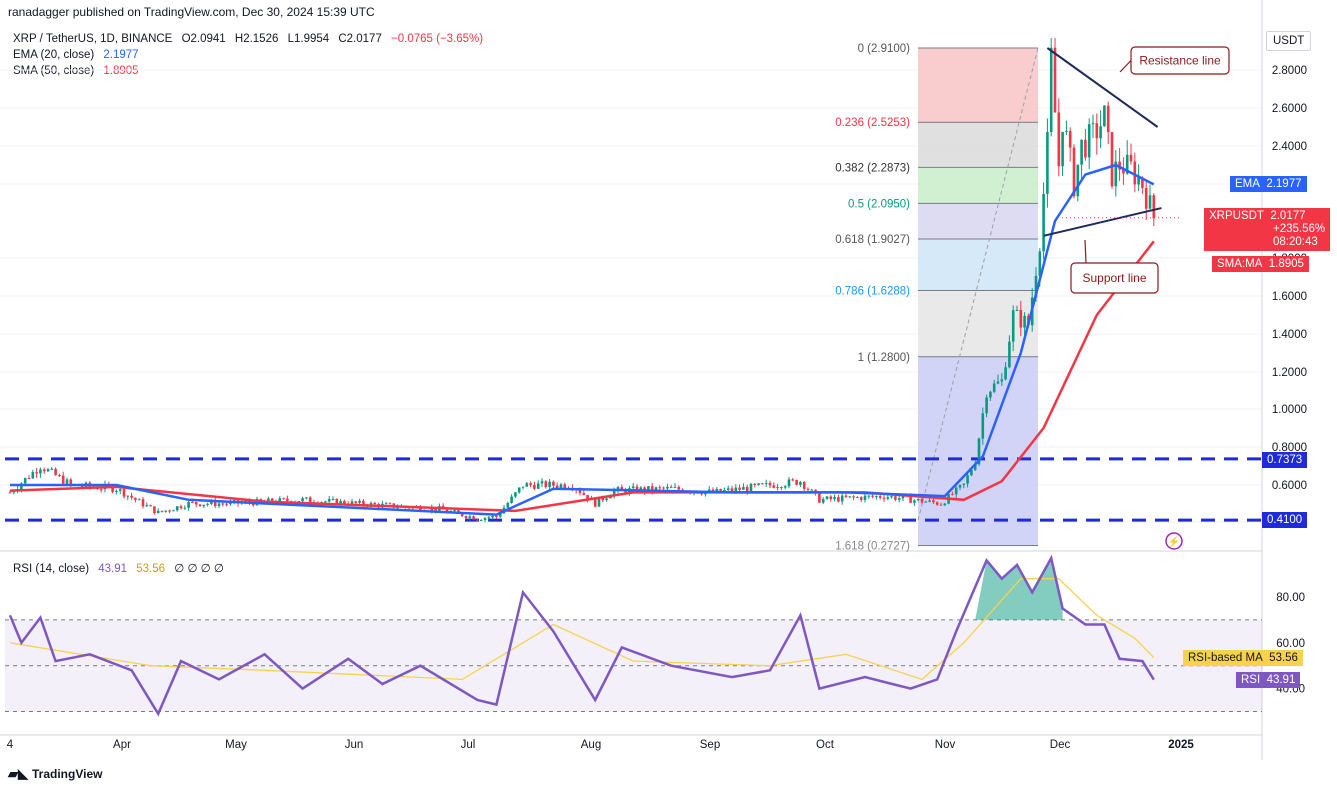  What do you see at coordinates (1289, 486) in the screenshot?
I see `price-axis-label: 0.6000` at bounding box center [1289, 486].